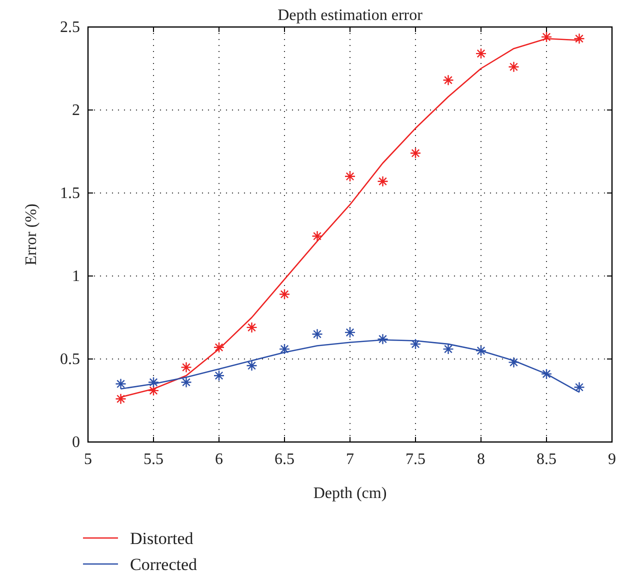 This screenshot has height=581, width=638. Describe the element at coordinates (76, 442) in the screenshot. I see `y-tick-label: 0` at that location.